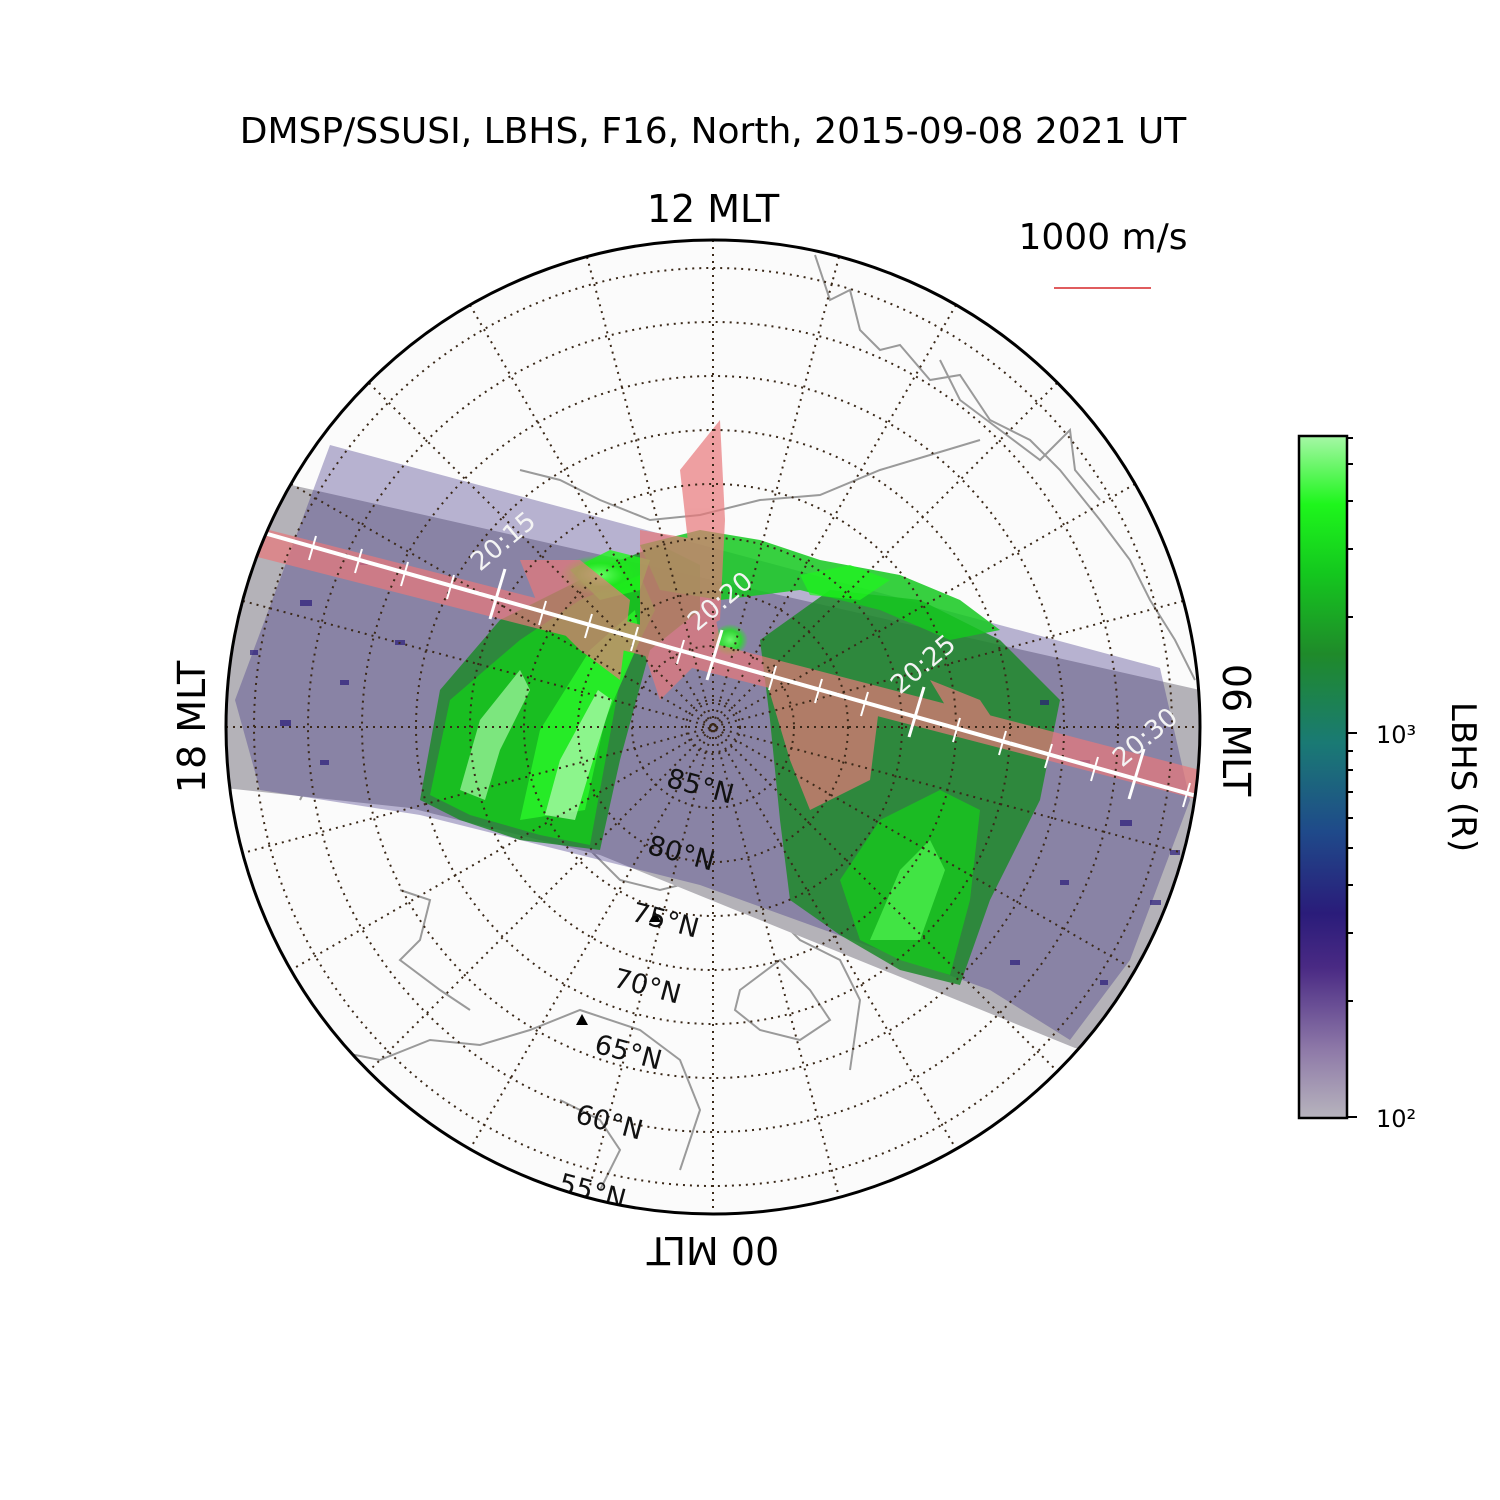 This screenshot has width=1500, height=1500. Describe the element at coordinates (713, 209) in the screenshot. I see `mlt-label-12: 12 MLT` at that location.